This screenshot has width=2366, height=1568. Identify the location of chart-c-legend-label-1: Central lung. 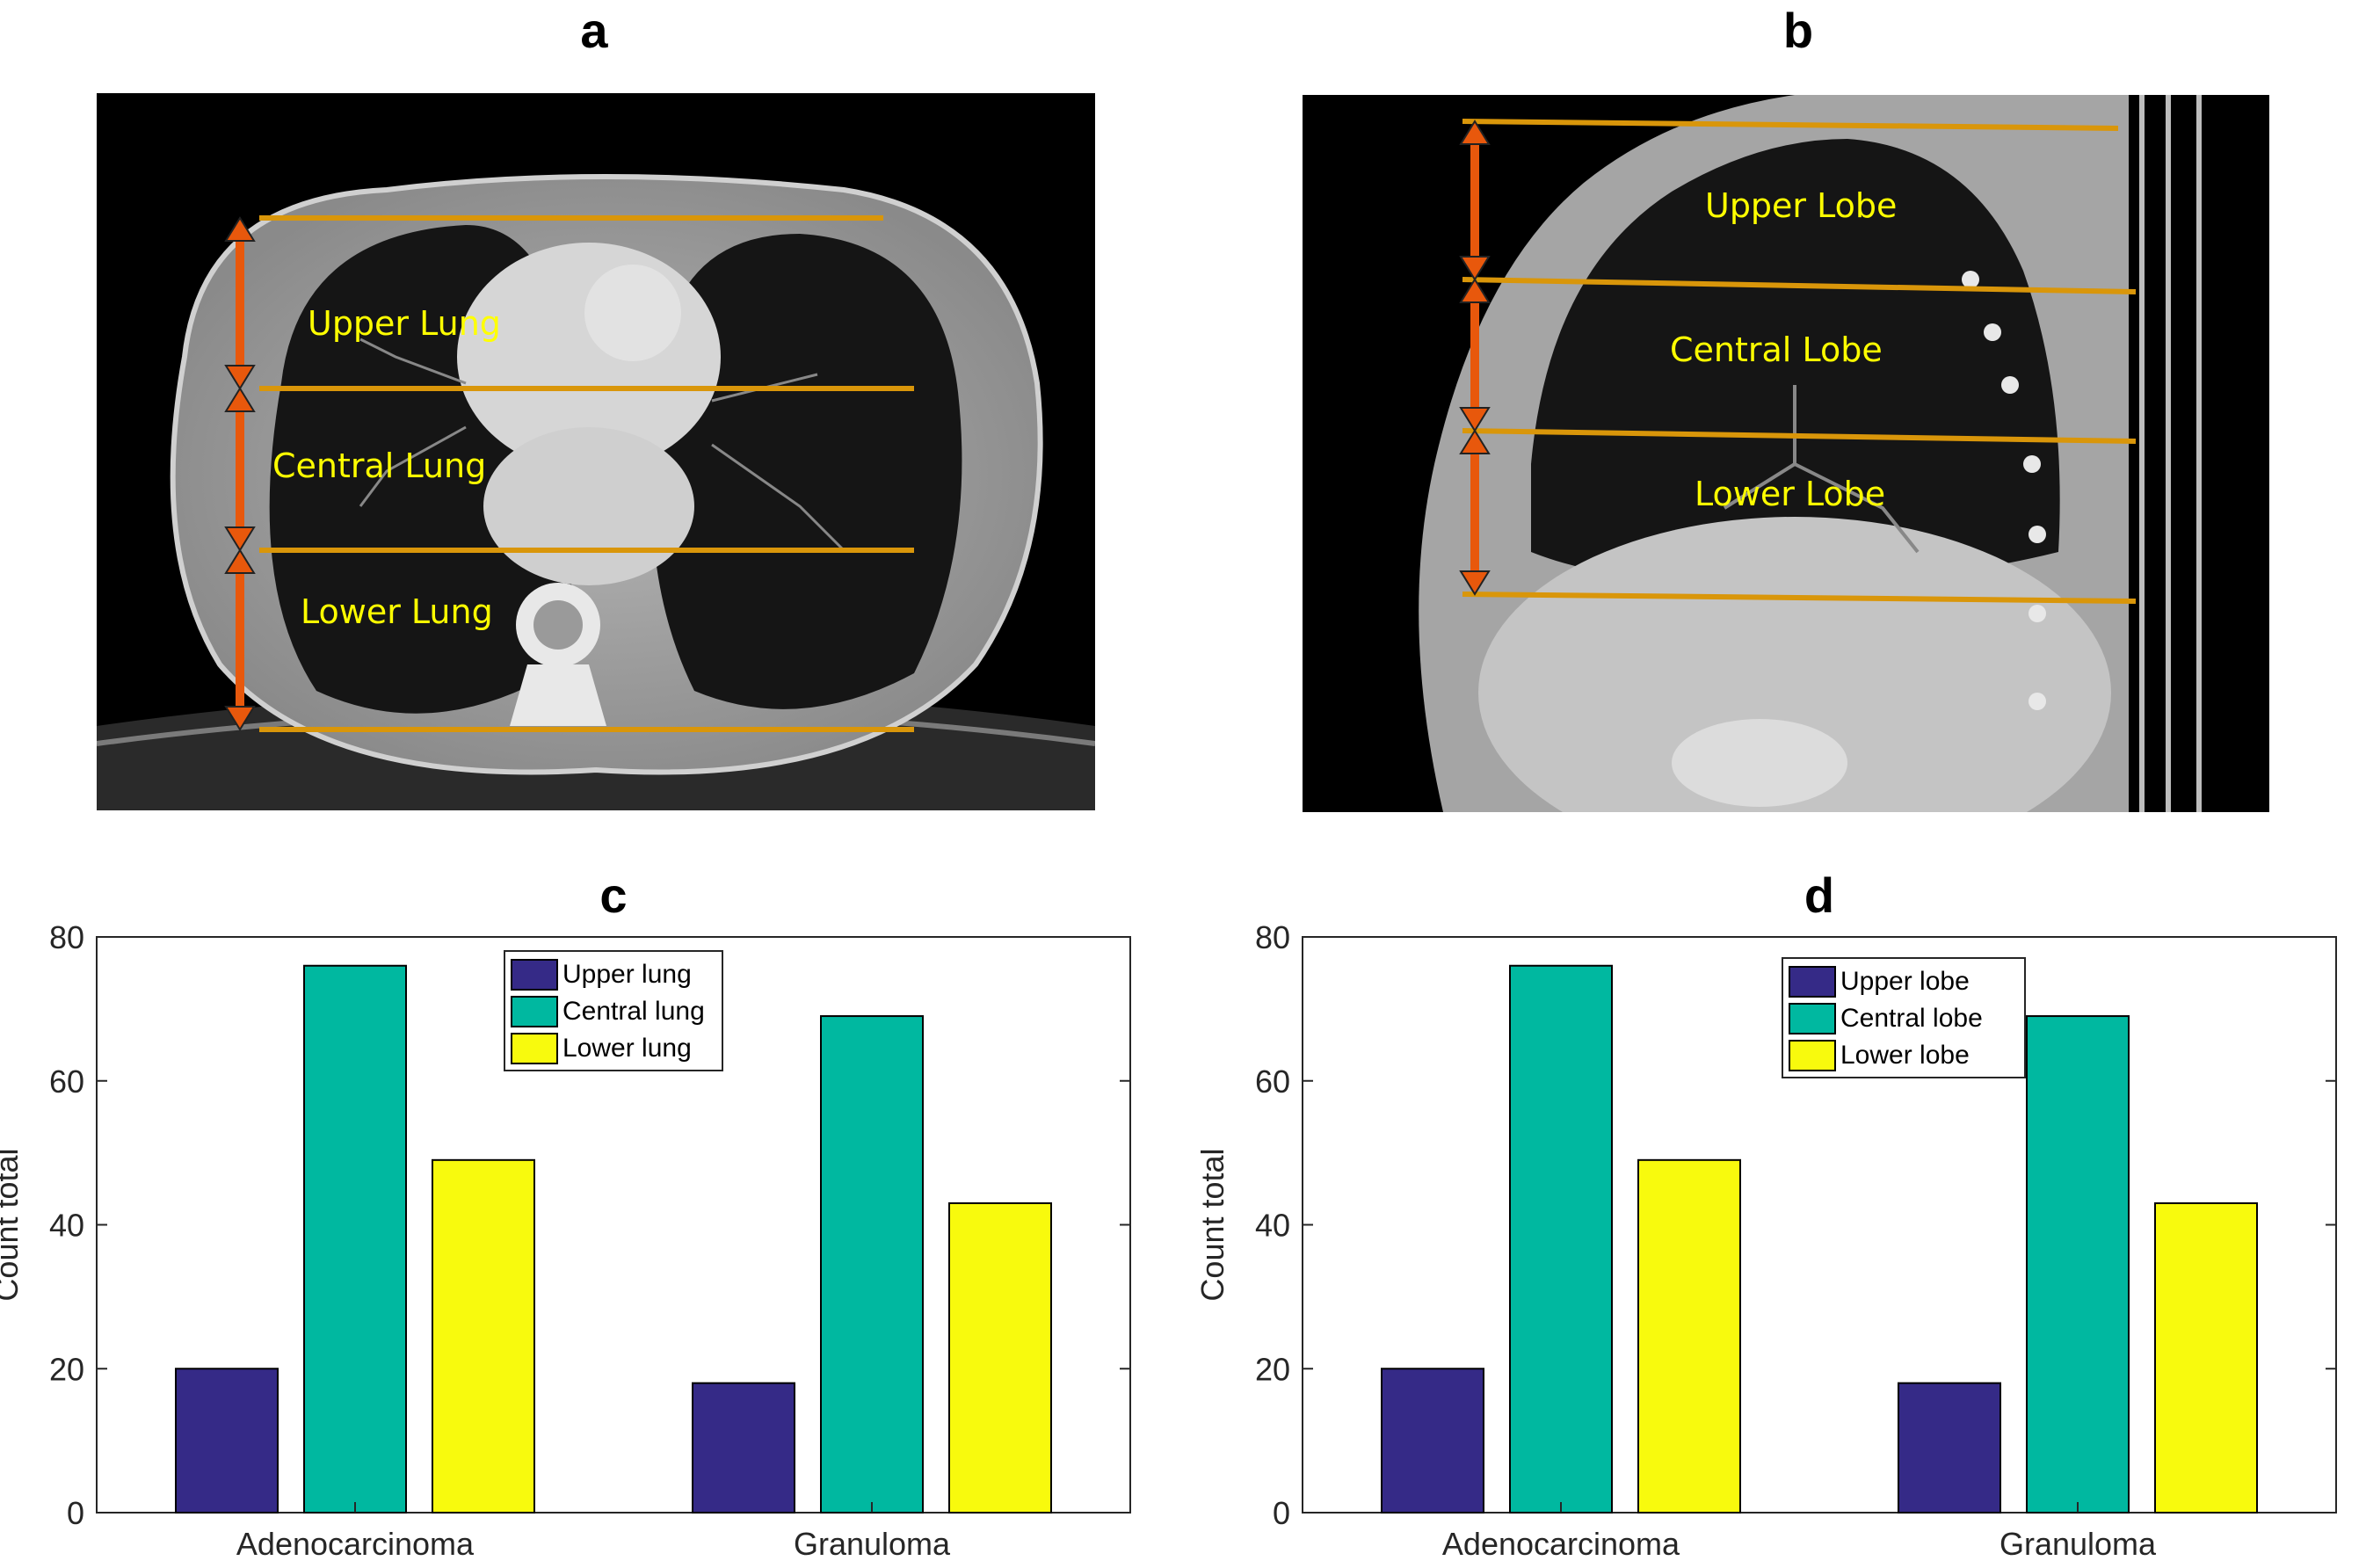
(633, 1011).